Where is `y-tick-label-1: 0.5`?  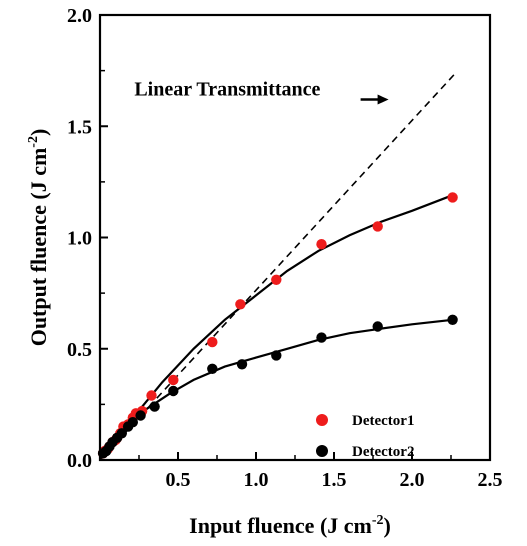 y-tick-label-1: 0.5 is located at coordinates (79, 350).